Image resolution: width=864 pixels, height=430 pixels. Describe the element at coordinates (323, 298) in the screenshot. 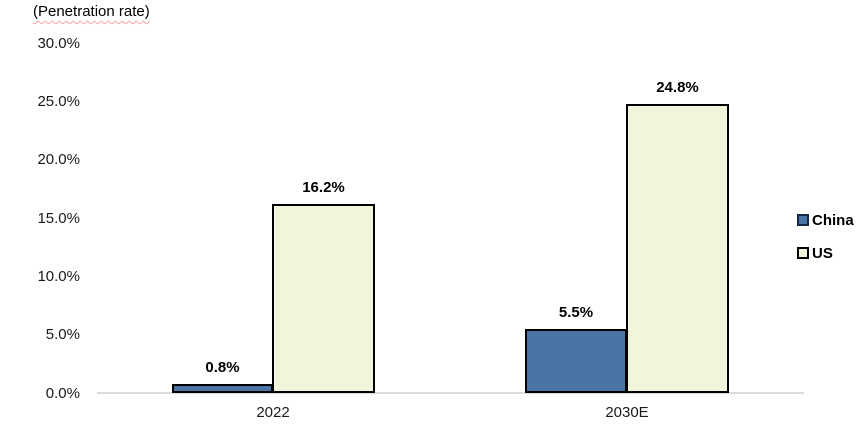

I see `bar-us-2022` at that location.